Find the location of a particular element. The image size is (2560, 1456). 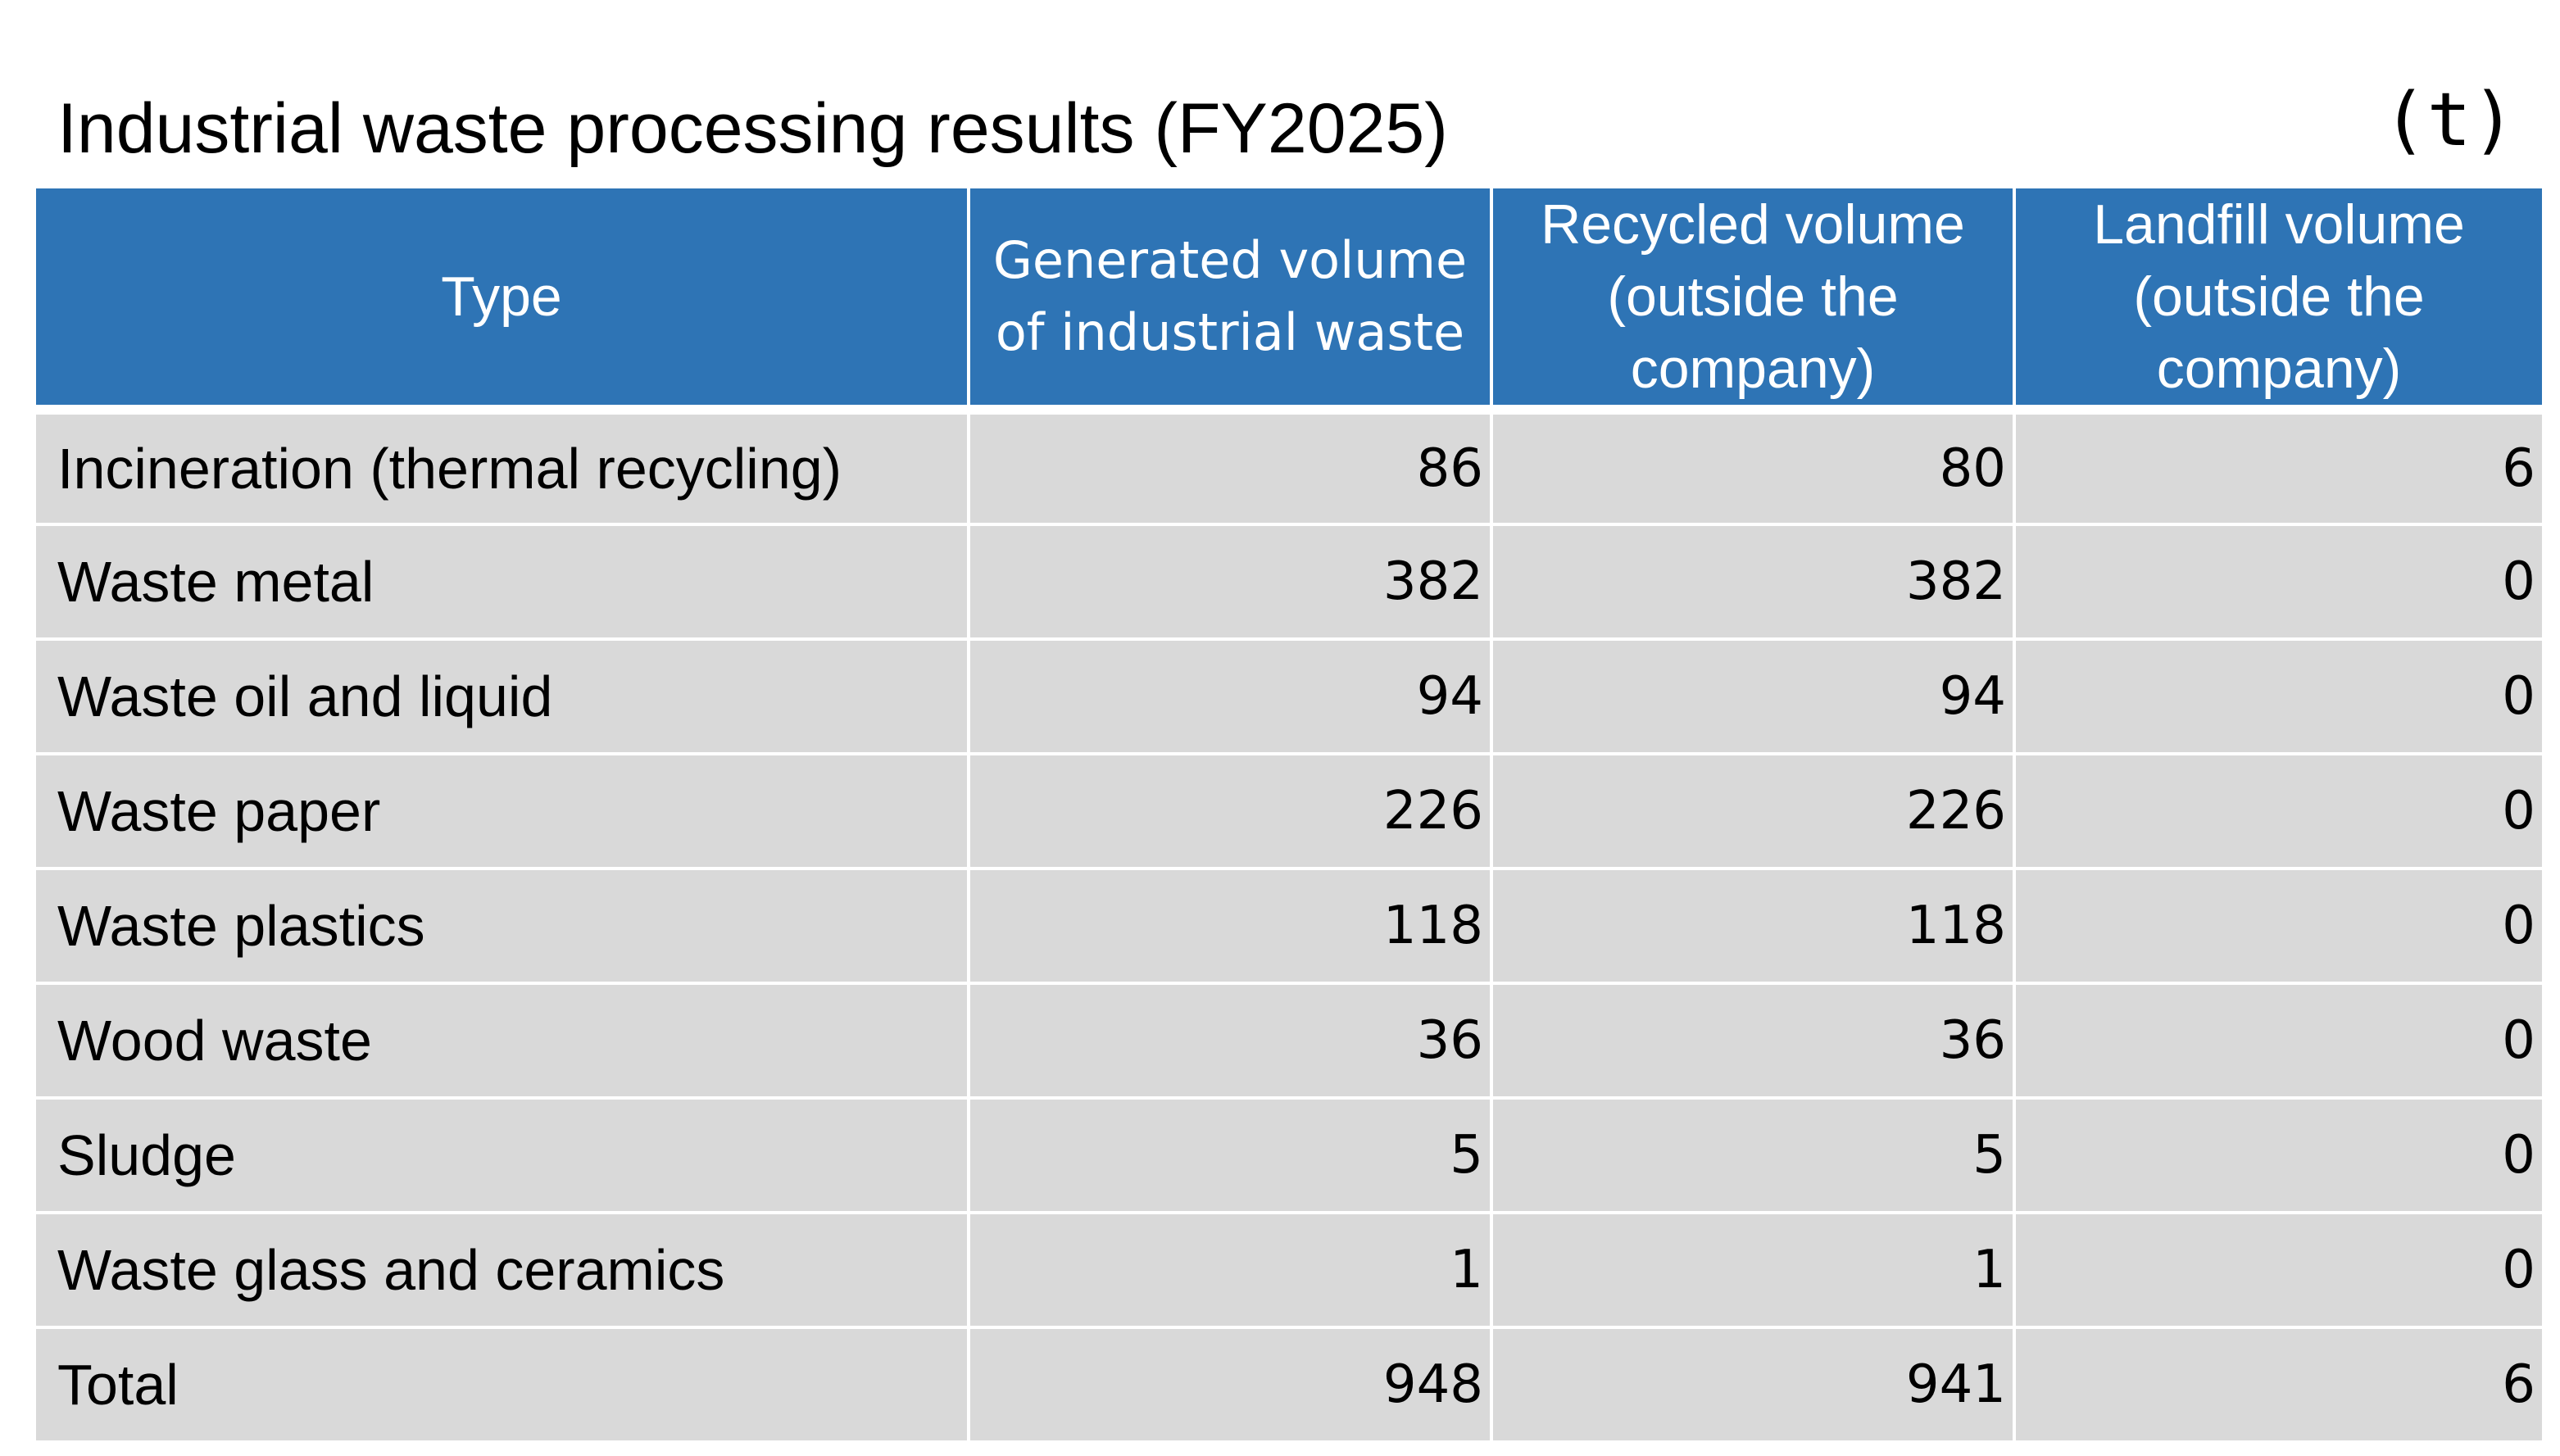

cell-generated: 226 is located at coordinates (1230, 811).